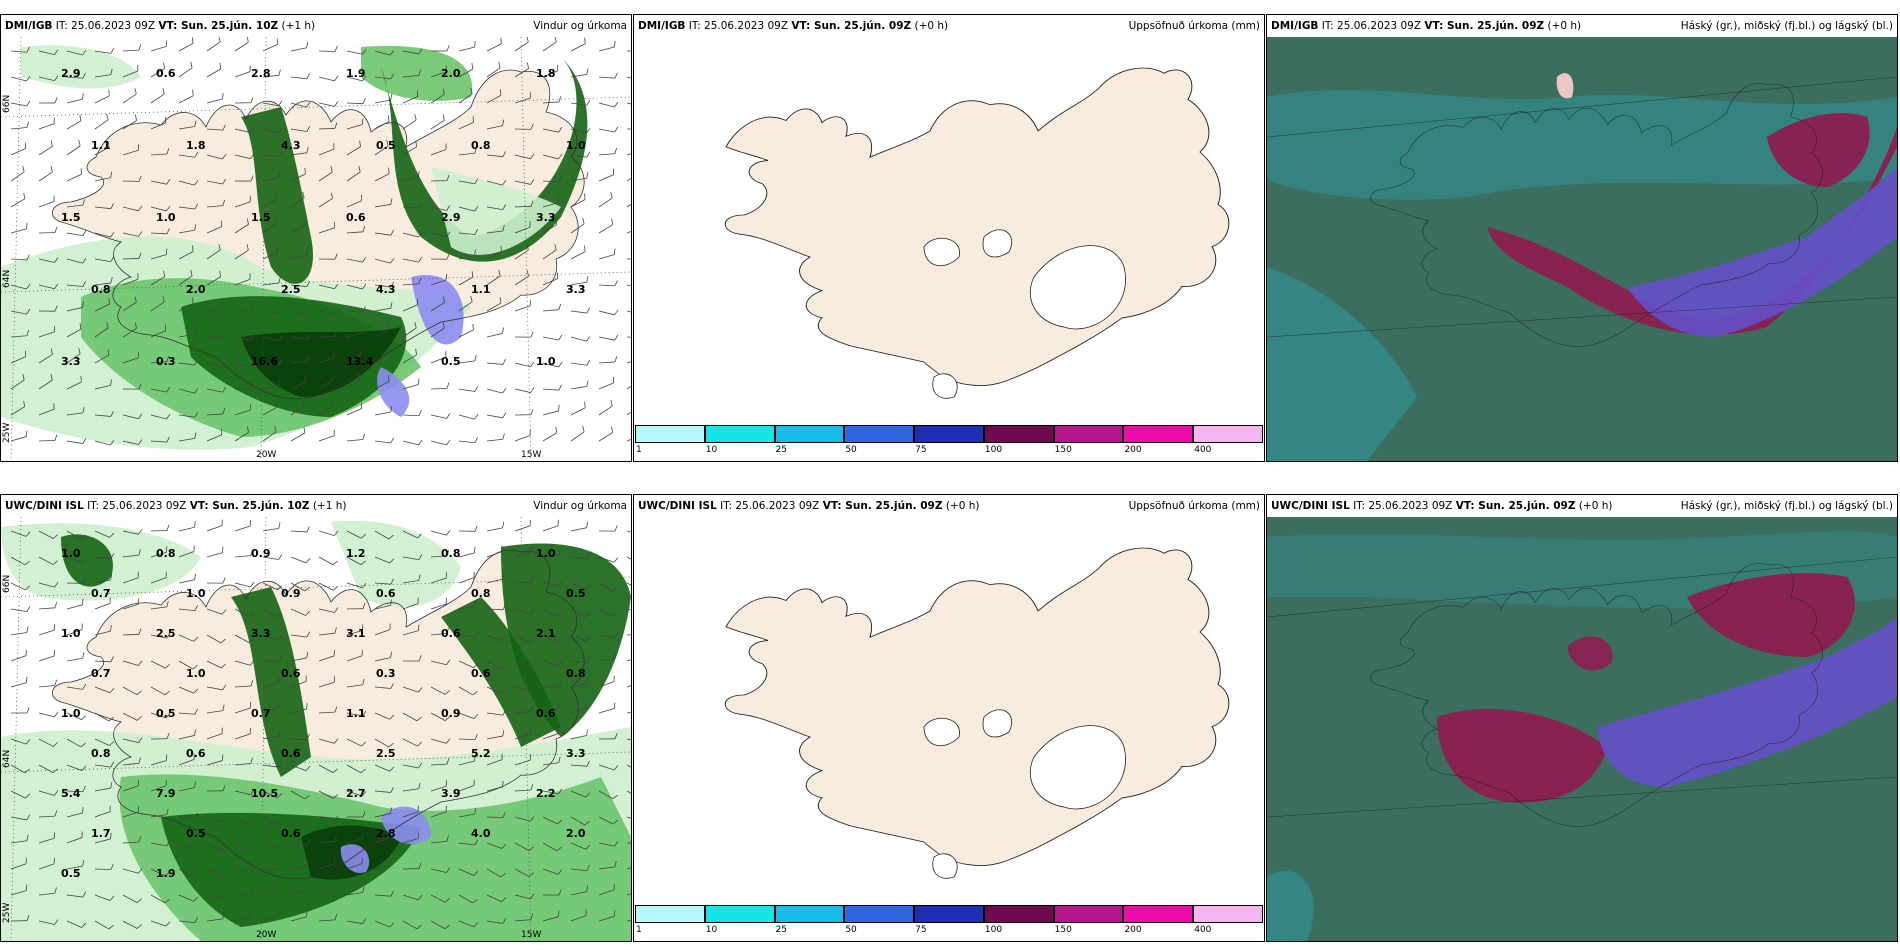  Describe the element at coordinates (166, 361) in the screenshot. I see `precip-value-label: 0.3` at that location.